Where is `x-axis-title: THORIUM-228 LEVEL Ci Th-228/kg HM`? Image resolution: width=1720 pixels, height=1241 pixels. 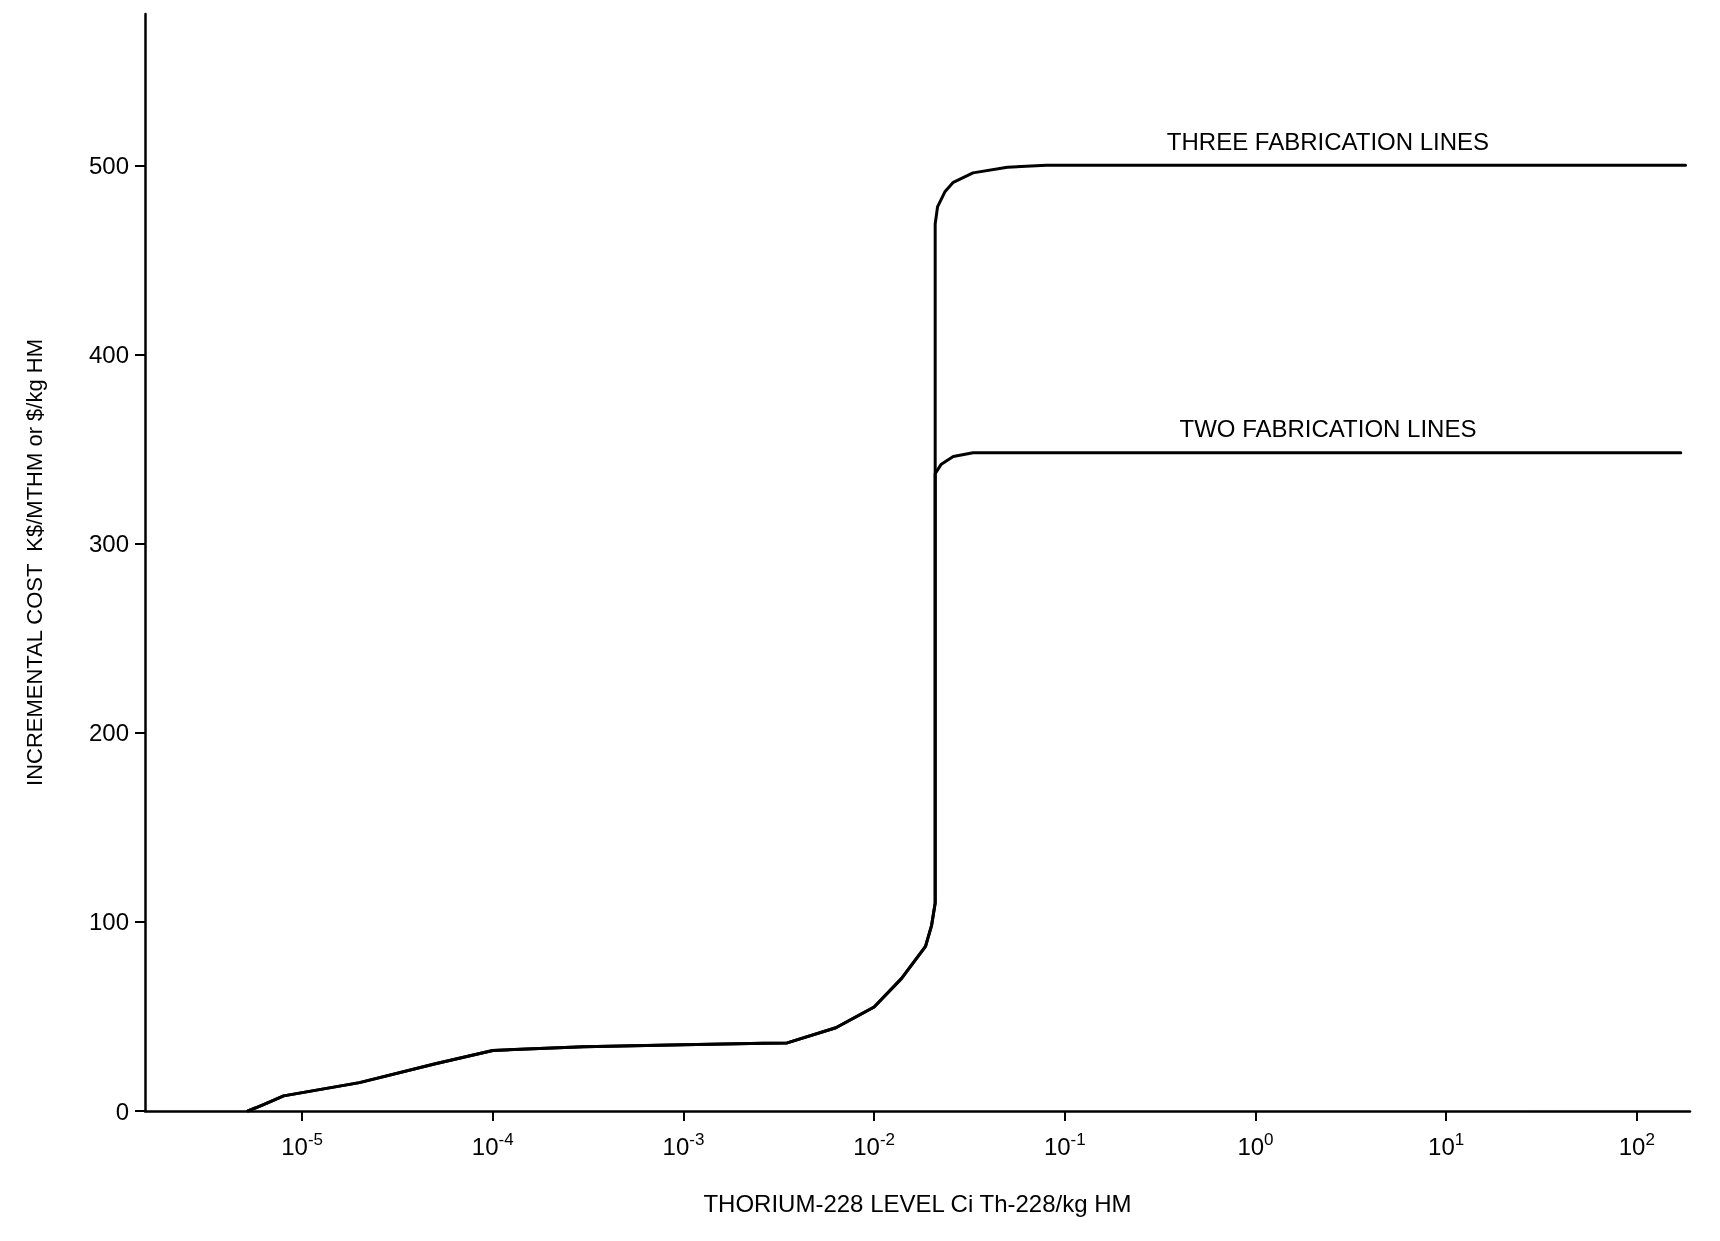
x-axis-title: THORIUM-228 LEVEL Ci Th-228/kg HM is located at coordinates (917, 1203).